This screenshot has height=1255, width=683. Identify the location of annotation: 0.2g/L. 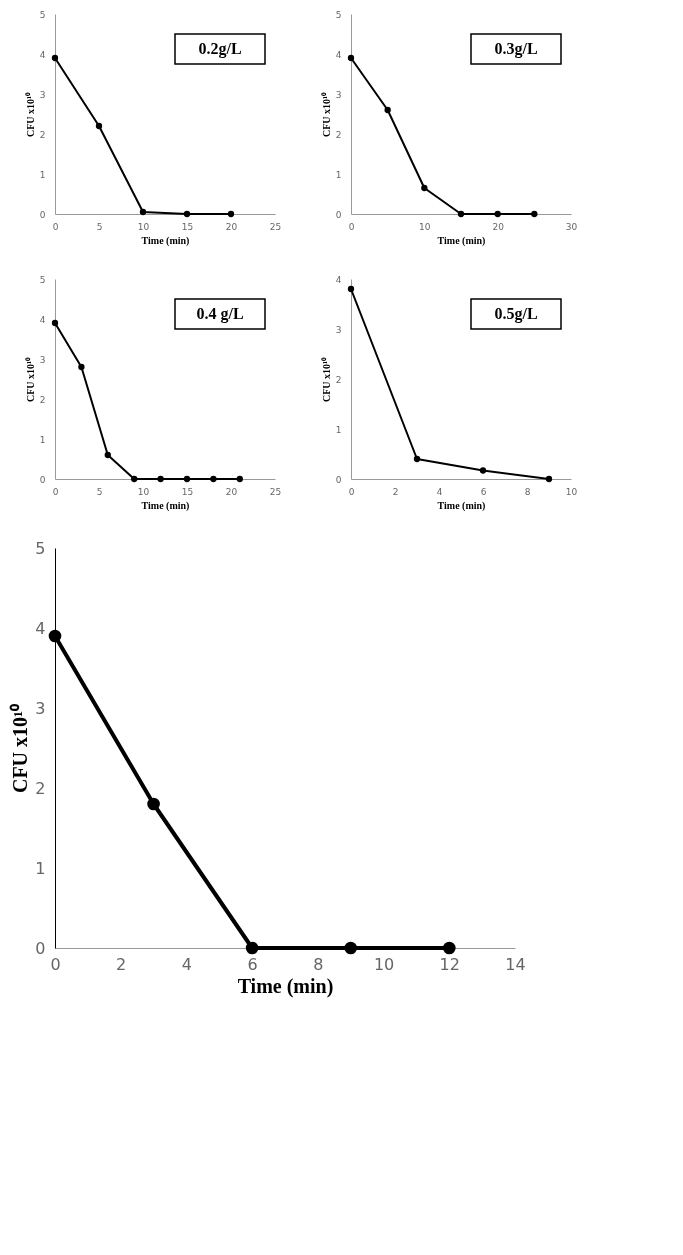
(220, 49).